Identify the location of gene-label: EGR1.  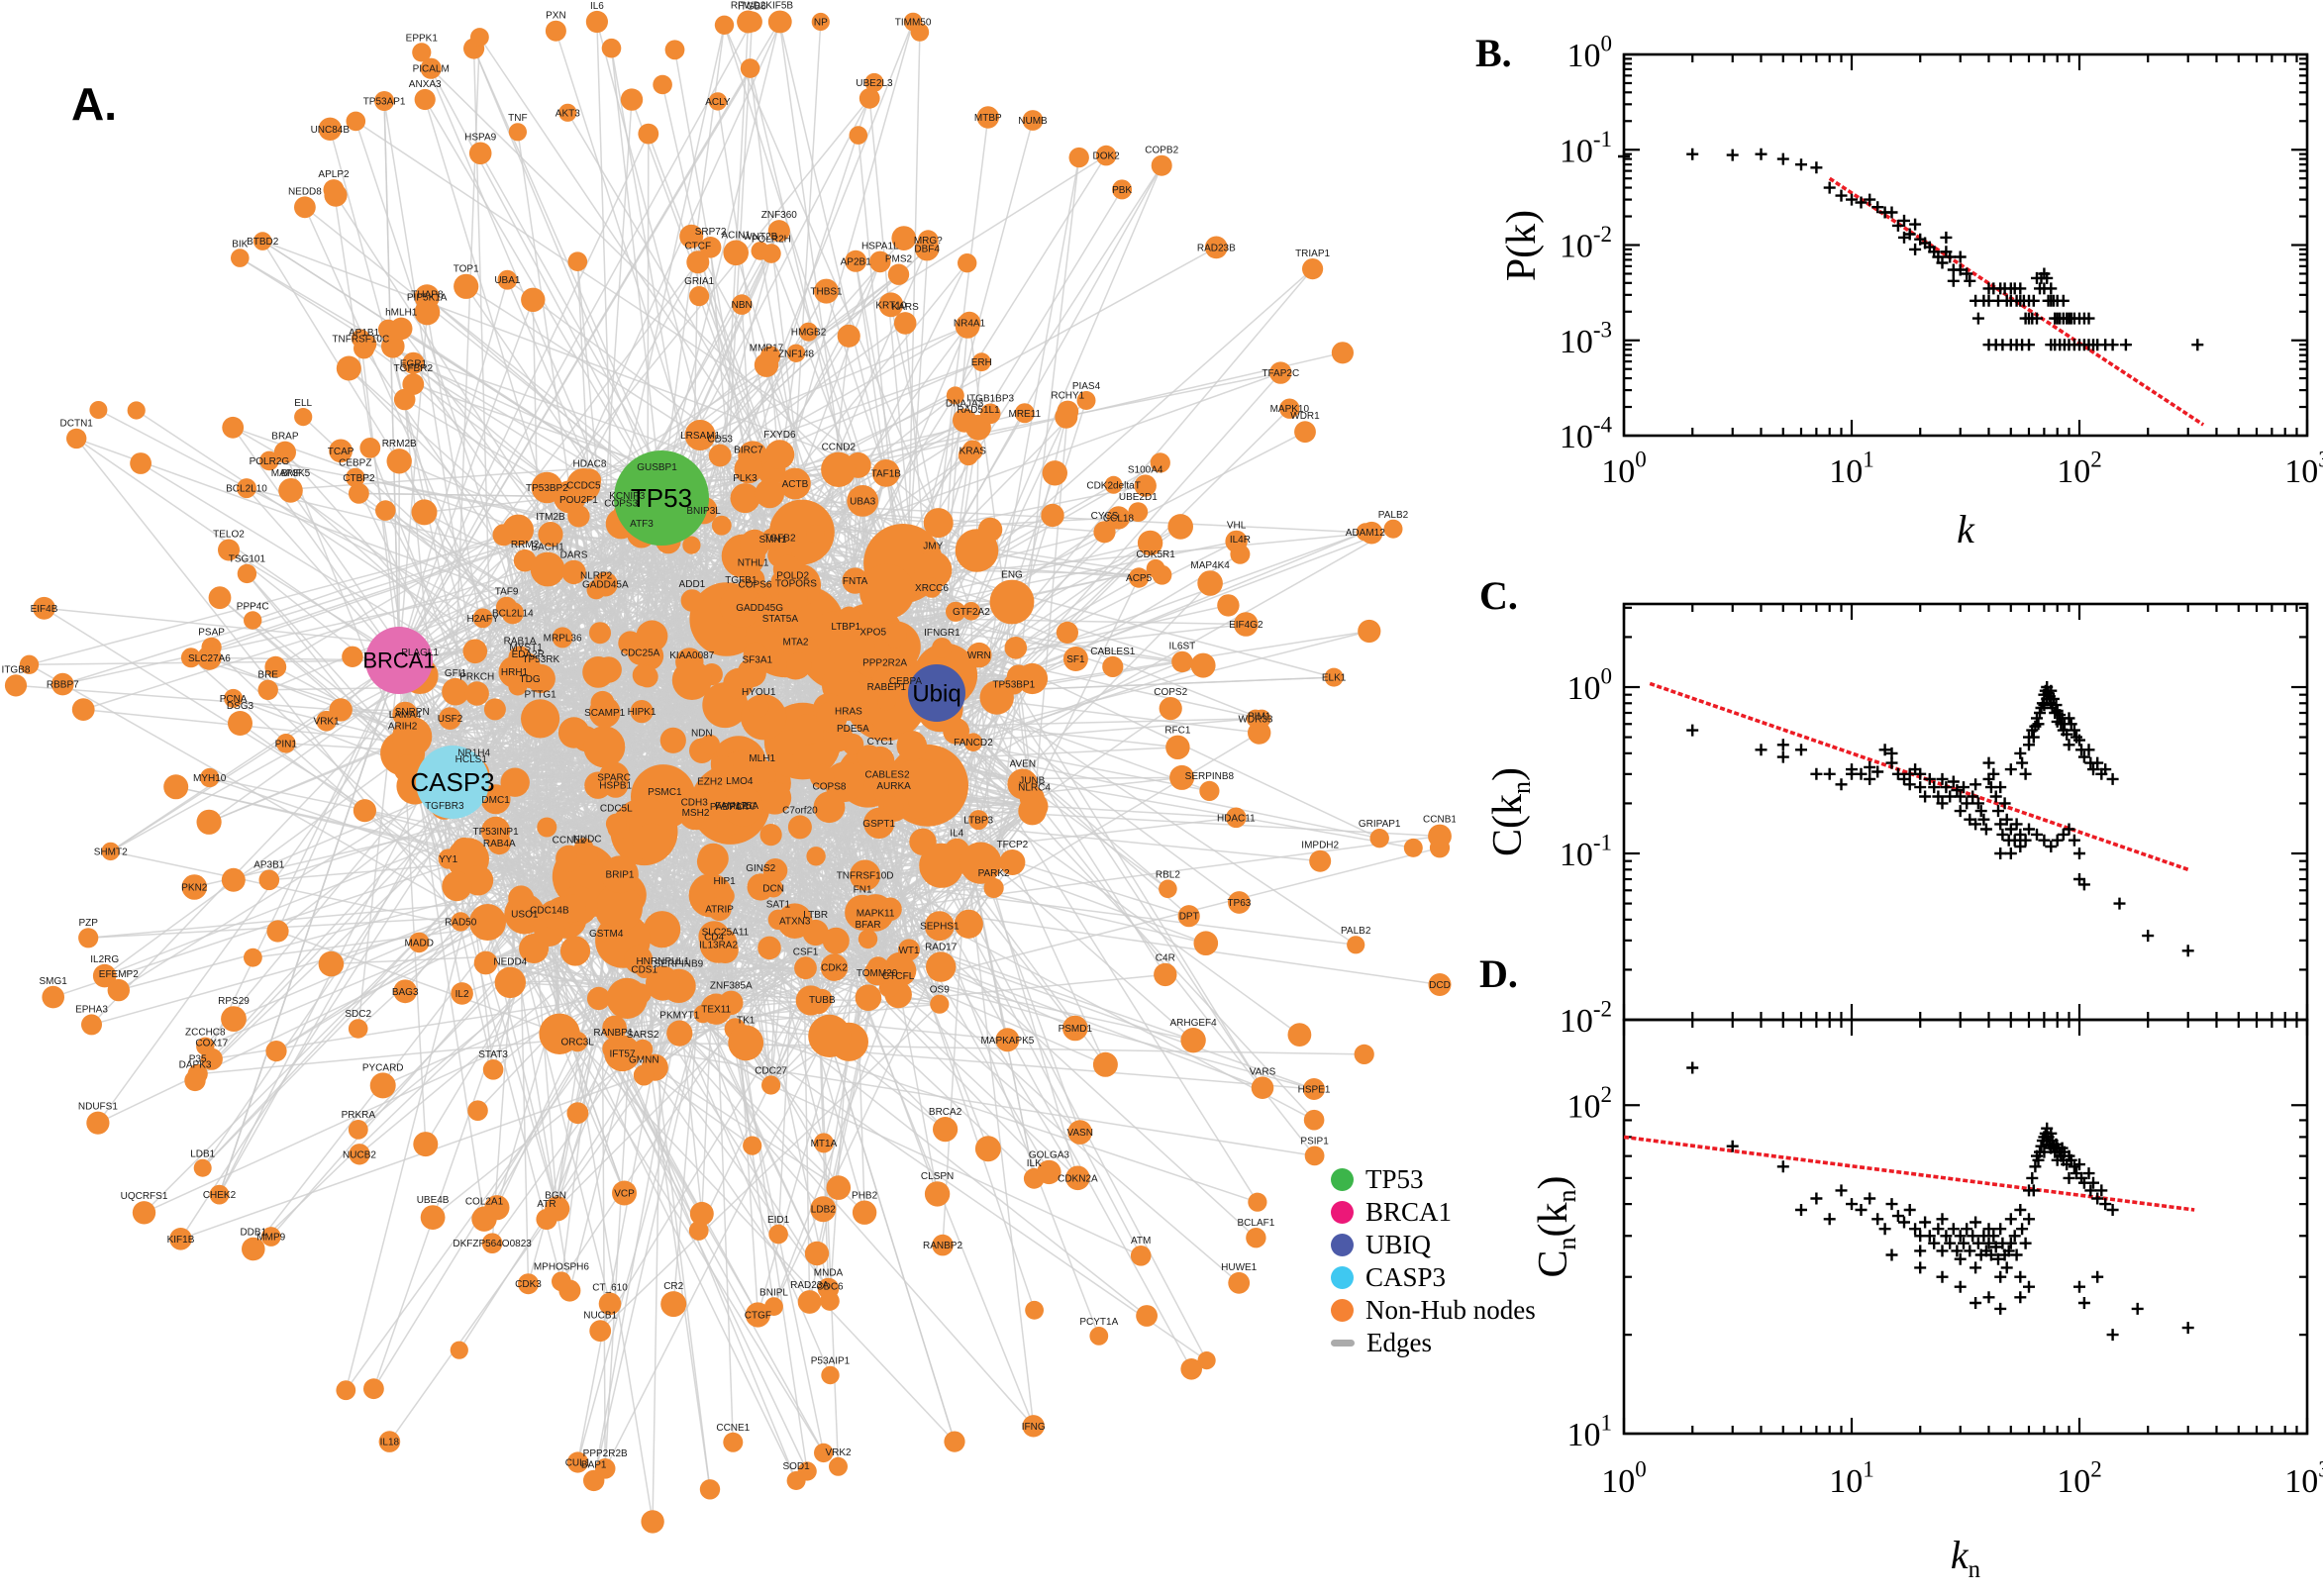
(414, 363).